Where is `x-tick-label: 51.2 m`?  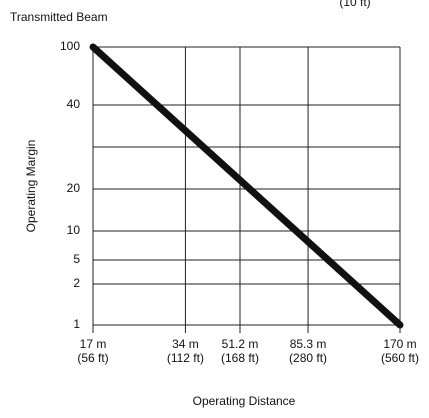
x-tick-label: 51.2 m is located at coordinates (240, 344).